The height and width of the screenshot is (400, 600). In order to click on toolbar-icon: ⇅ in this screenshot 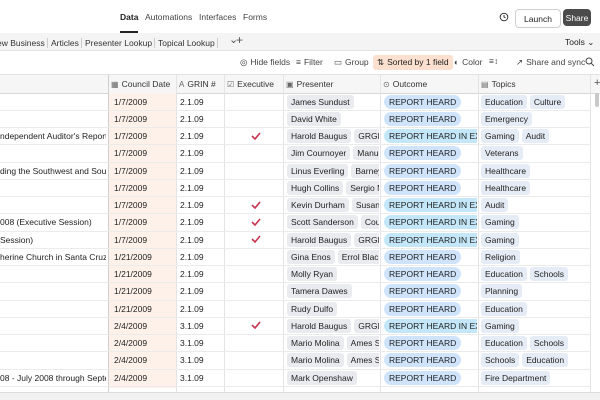, I will do `click(381, 62)`.